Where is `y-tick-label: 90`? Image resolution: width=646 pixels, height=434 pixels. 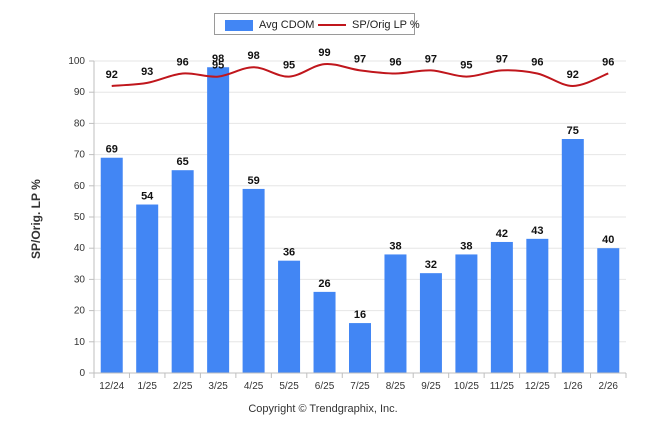
y-tick-label: 90 is located at coordinates (80, 92).